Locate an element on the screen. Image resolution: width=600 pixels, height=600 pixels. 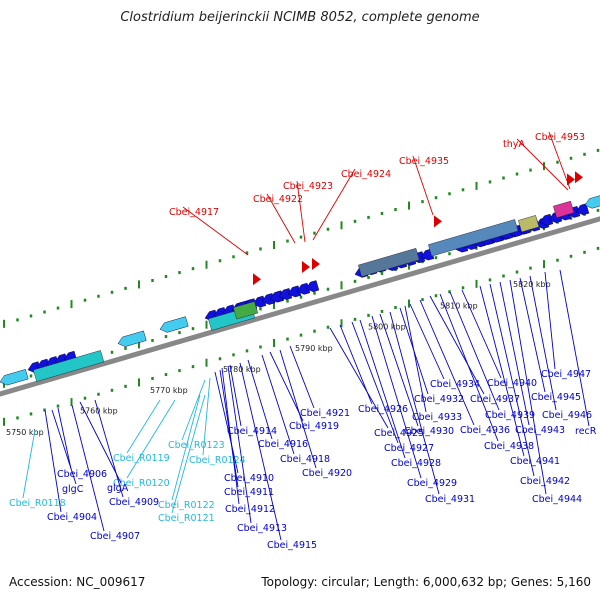
blue-gene-label: Cbei_4928 is located at coordinates (416, 463).